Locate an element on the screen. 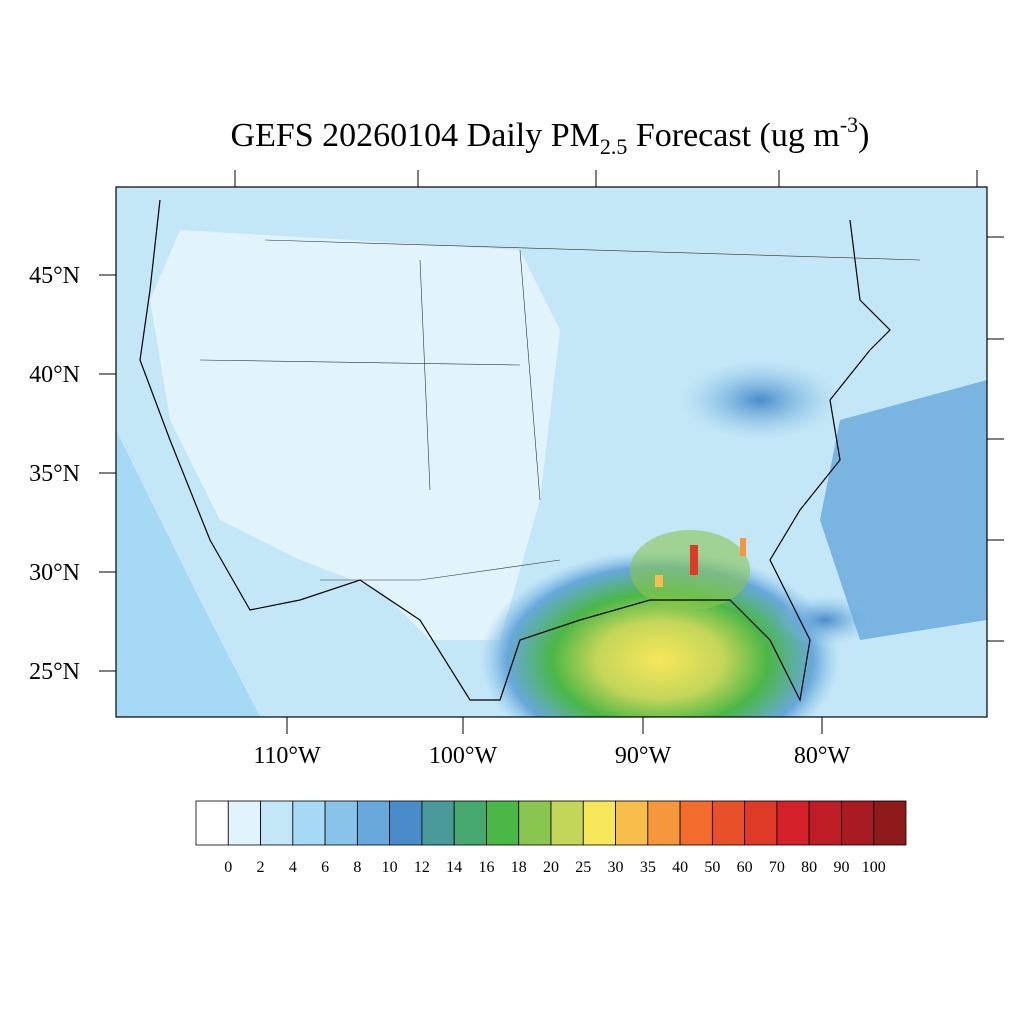 The height and width of the screenshot is (1029, 1024). title-text: Forecast (ug m is located at coordinates (733, 135).